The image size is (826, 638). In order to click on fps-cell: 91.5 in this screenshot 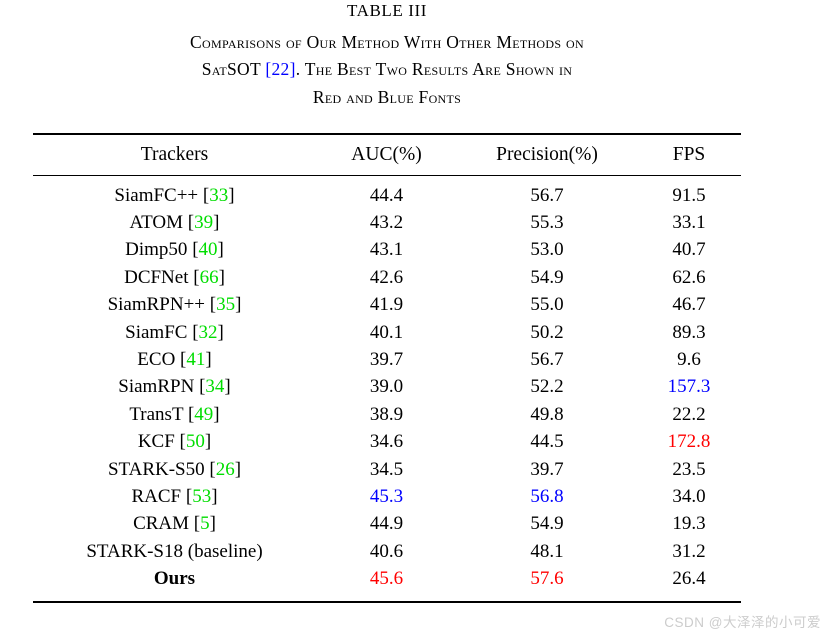, I will do `click(689, 195)`.